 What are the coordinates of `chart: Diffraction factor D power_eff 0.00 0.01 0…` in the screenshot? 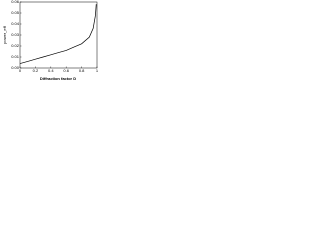 It's located at (50, 40).